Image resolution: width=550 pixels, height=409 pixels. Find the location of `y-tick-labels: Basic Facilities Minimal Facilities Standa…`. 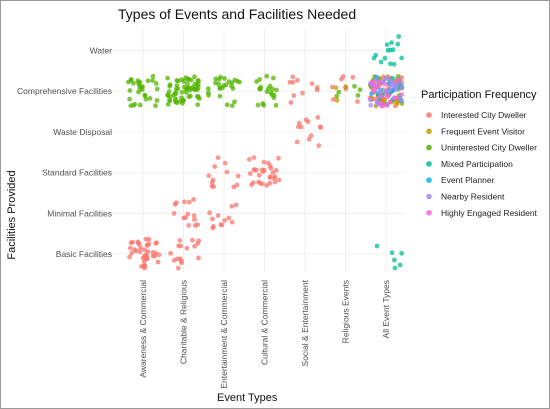

y-tick-labels: Basic Facilities Minimal Facilities Standa… is located at coordinates (64, 153).